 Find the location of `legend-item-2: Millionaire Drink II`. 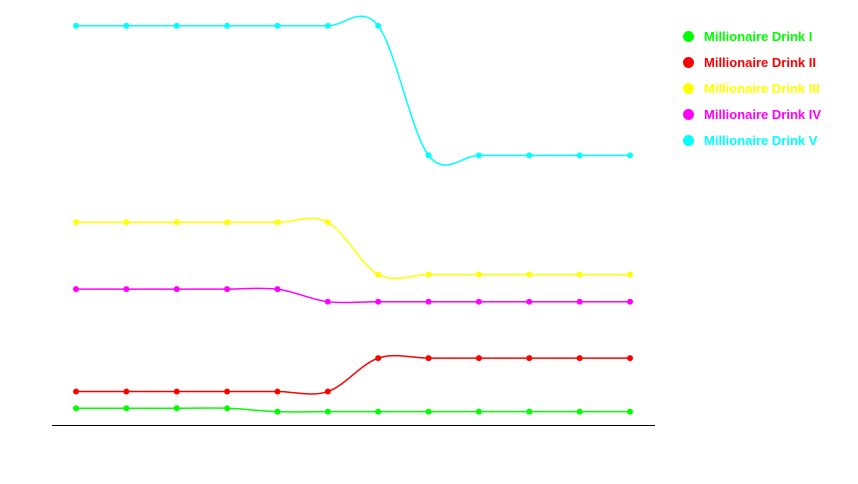

legend-item-2: Millionaire Drink II is located at coordinates (752, 62).